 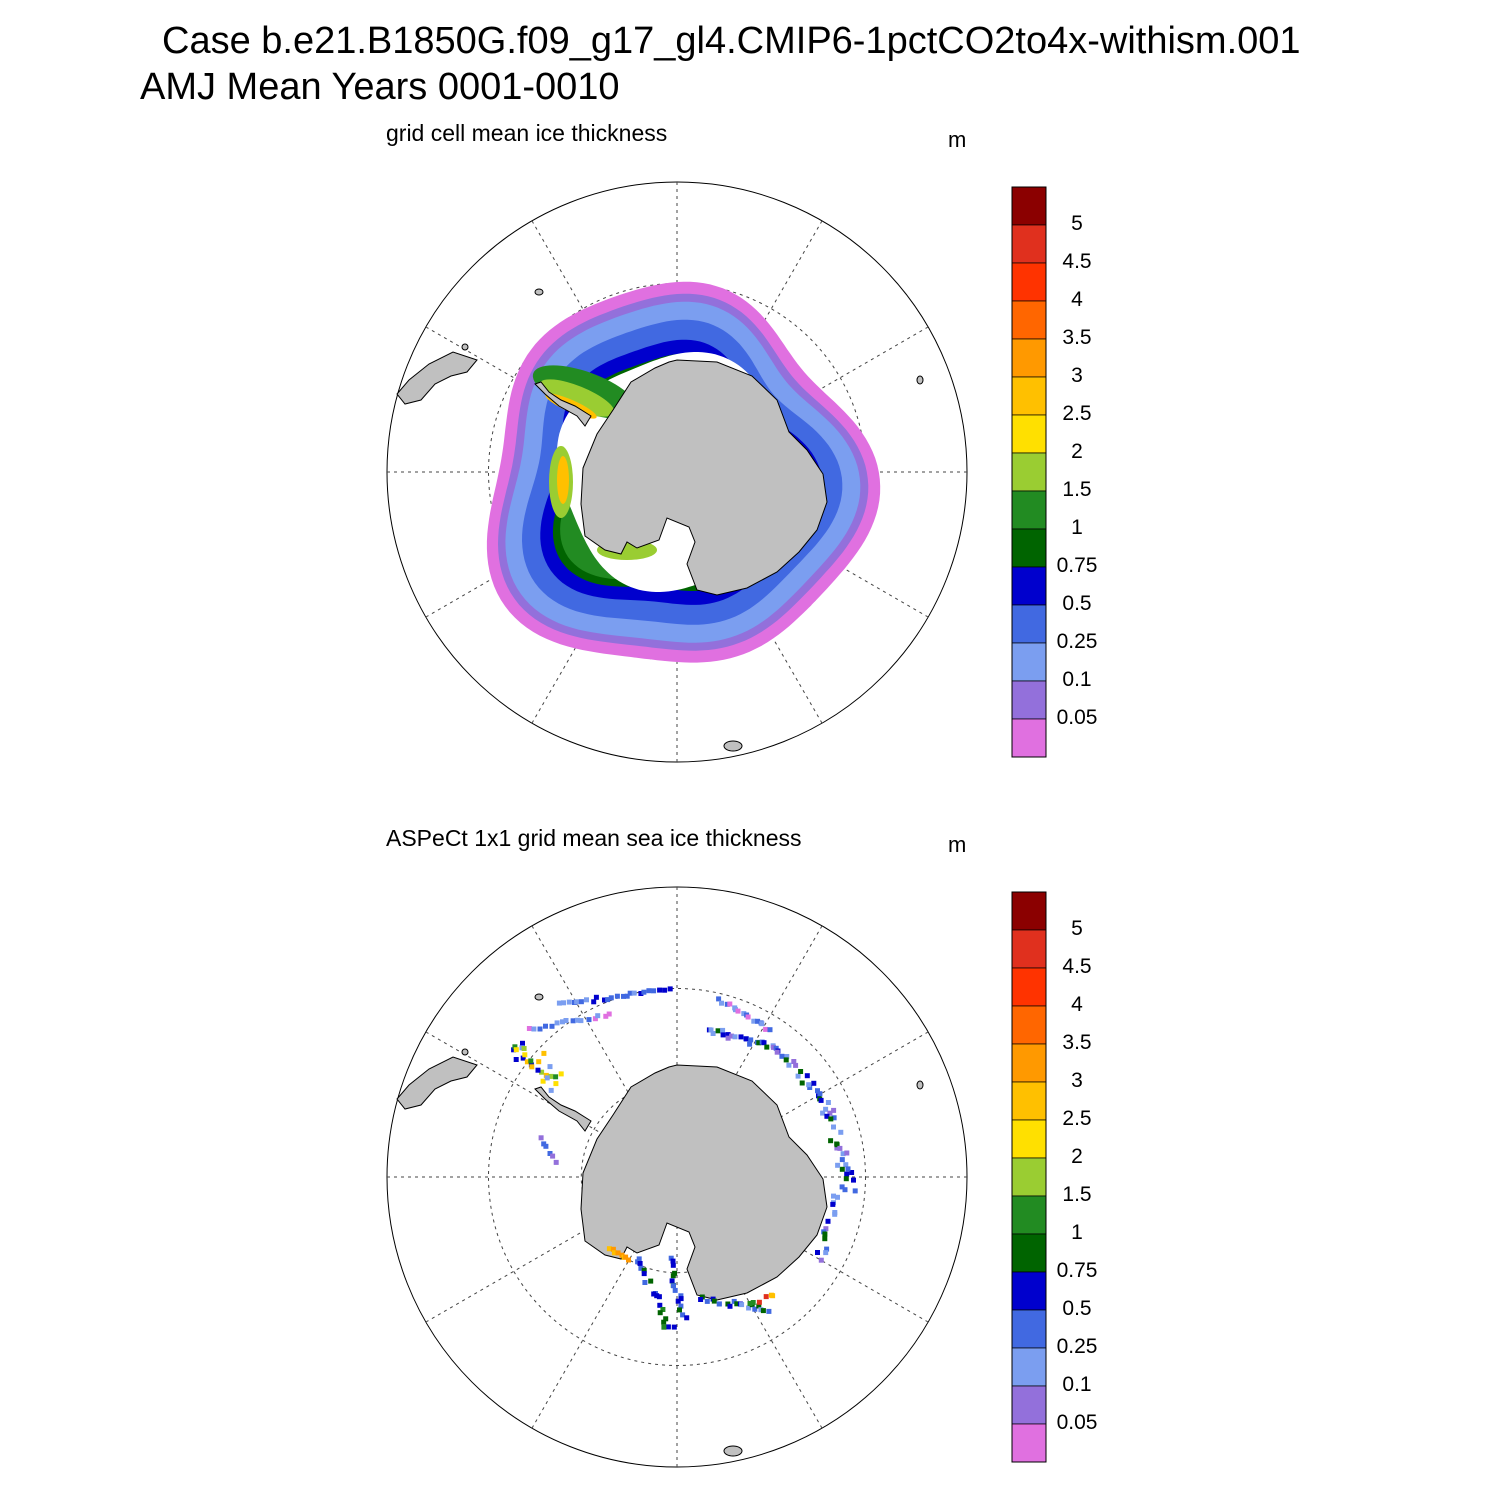 What do you see at coordinates (1029, 472) in the screenshot?
I see `colorbar1-frame` at bounding box center [1029, 472].